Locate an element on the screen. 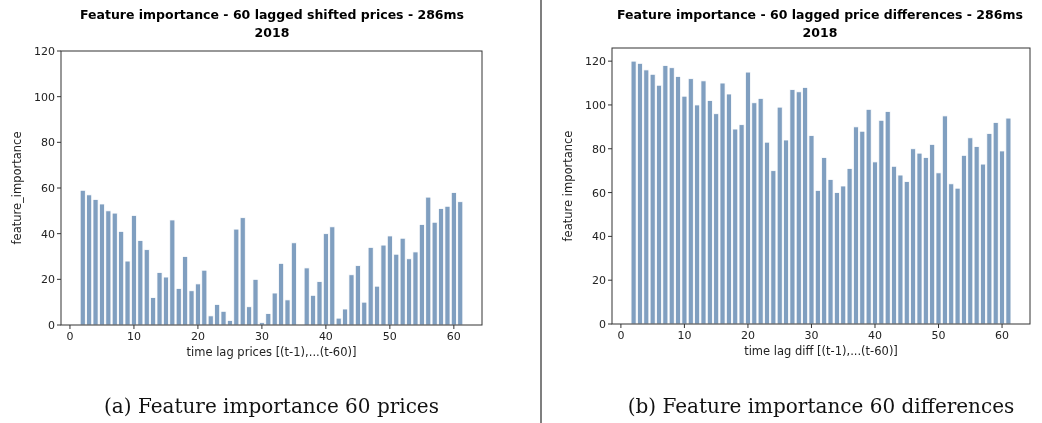 This screenshot has width=1042, height=423. chart-title: Feature importance - 60 lagged price differences - 286ms is located at coordinates (820, 14).